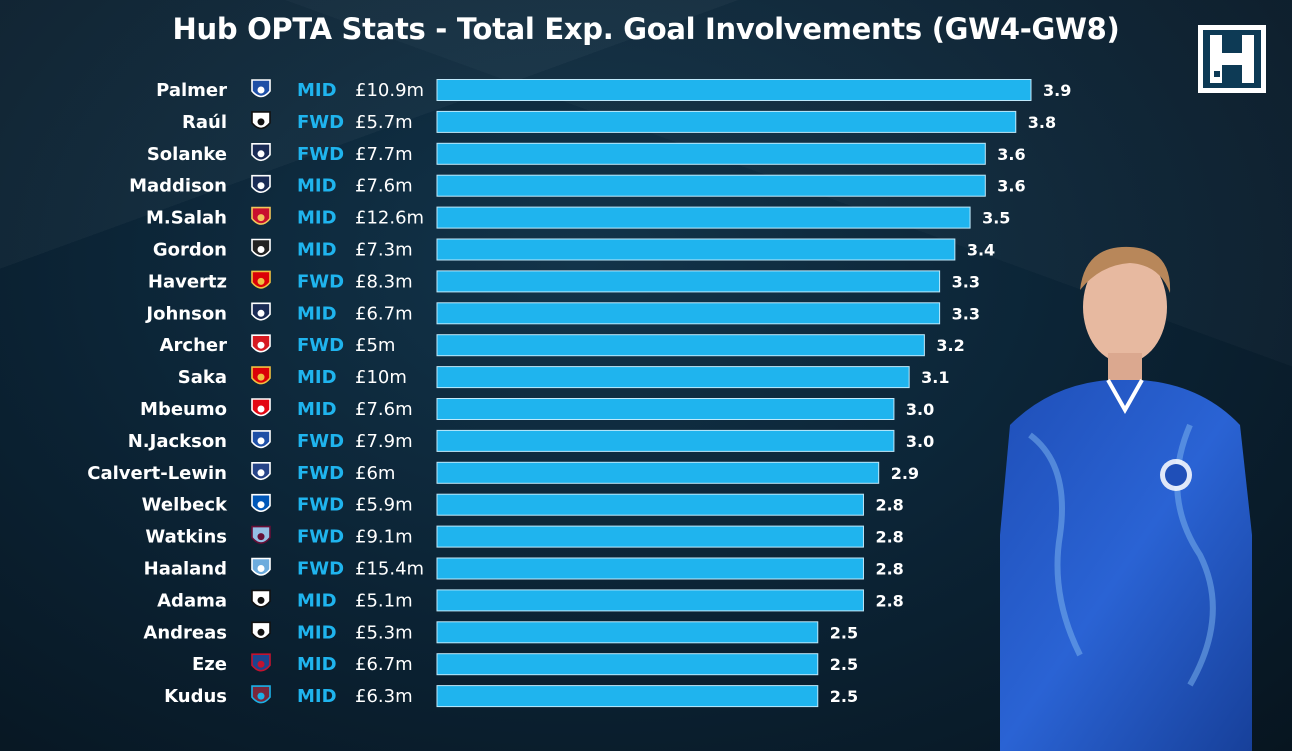  What do you see at coordinates (187, 154) in the screenshot?
I see `player-name: Solanke` at bounding box center [187, 154].